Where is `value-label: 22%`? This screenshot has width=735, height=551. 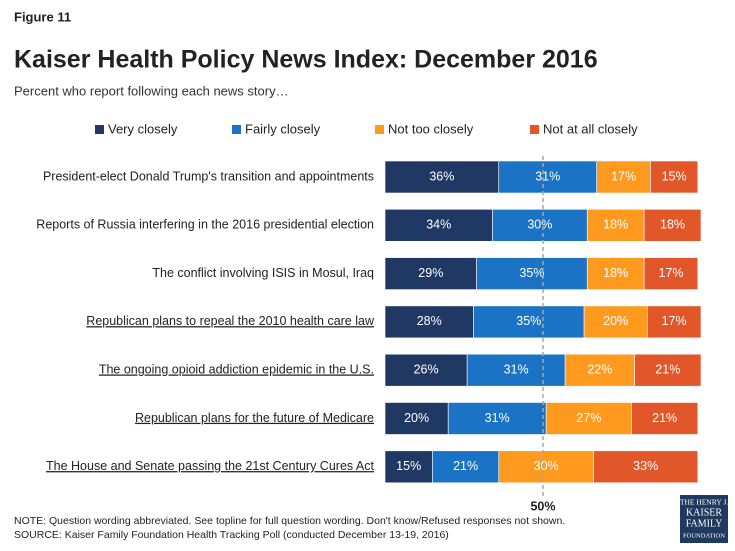 value-label: 22% is located at coordinates (599, 369).